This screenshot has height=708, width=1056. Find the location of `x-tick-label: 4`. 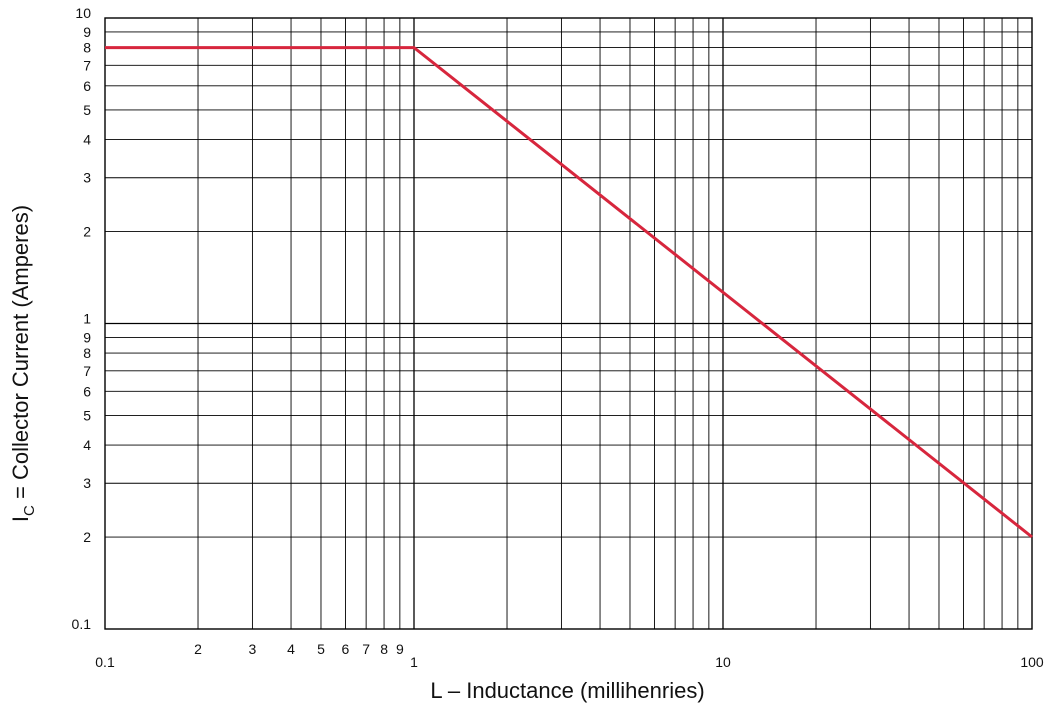

x-tick-label: 4 is located at coordinates (291, 649).